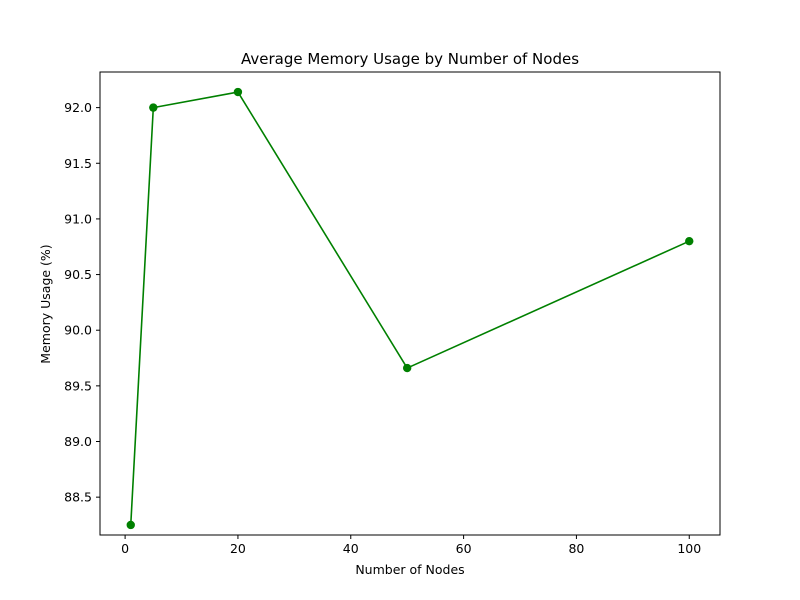 This screenshot has width=800, height=600. I want to click on y-axis-label: Memory Usage (%), so click(45, 303).